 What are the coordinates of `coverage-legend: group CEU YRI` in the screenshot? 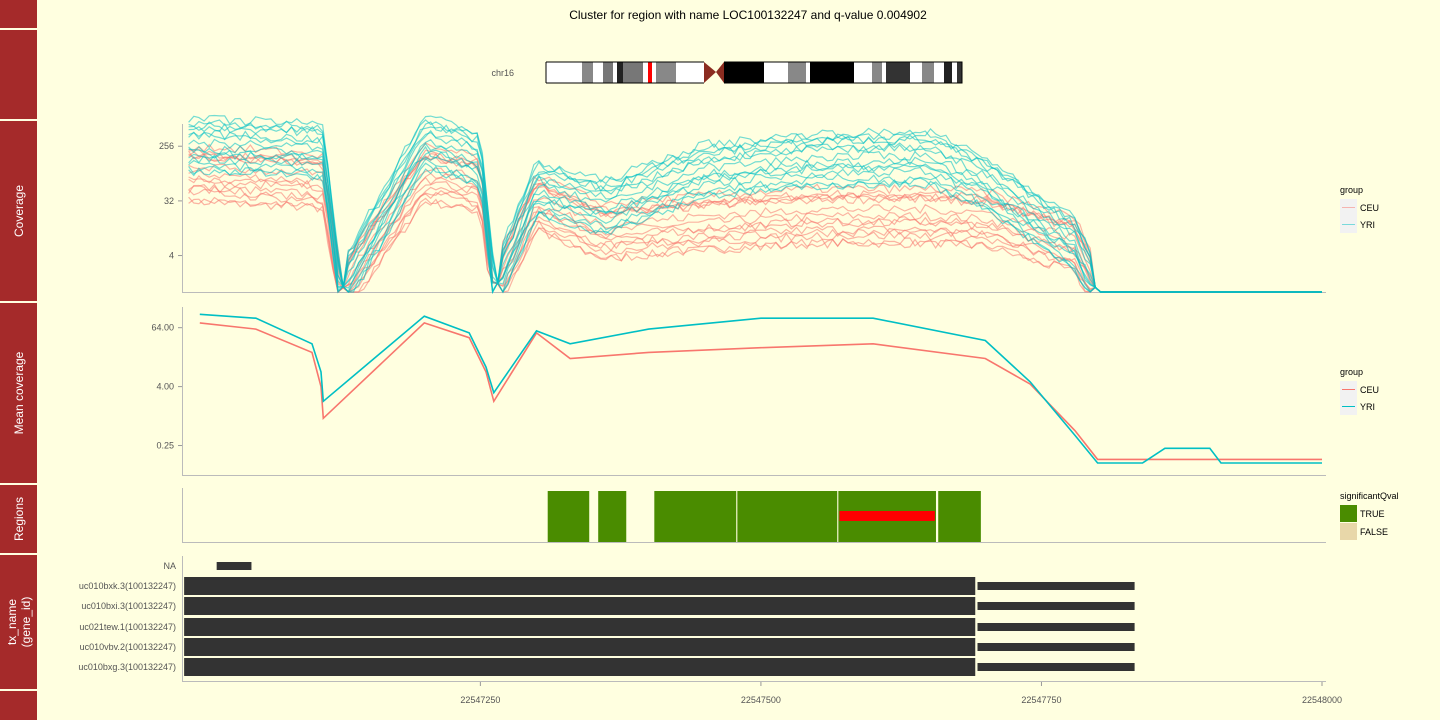 It's located at (1359, 209).